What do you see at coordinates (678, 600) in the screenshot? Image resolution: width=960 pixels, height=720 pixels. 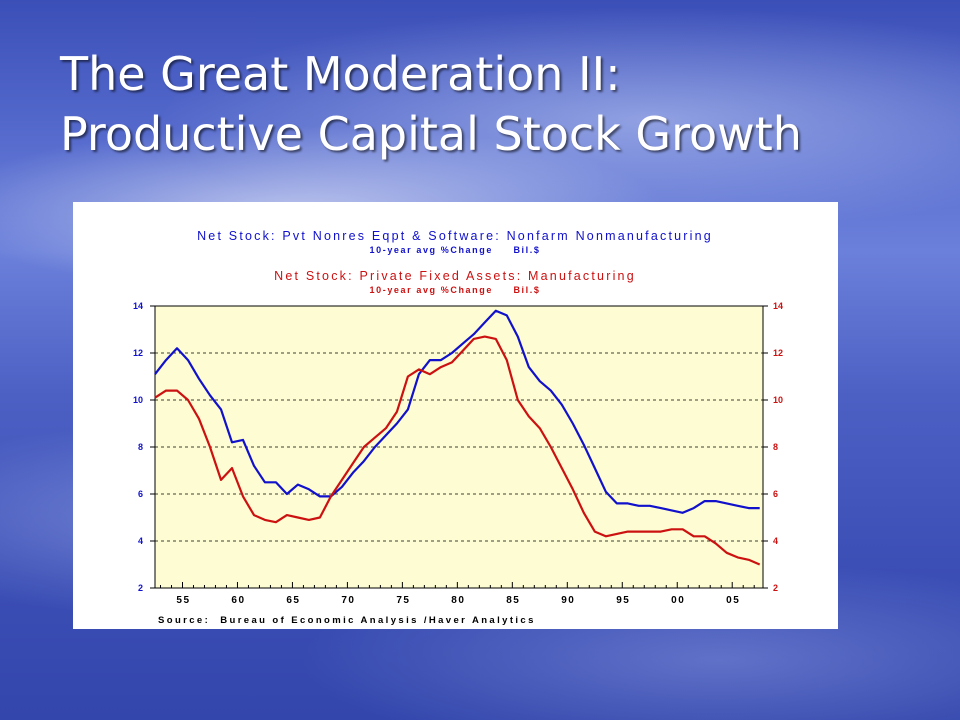 I see `x-tick-label: 00` at bounding box center [678, 600].